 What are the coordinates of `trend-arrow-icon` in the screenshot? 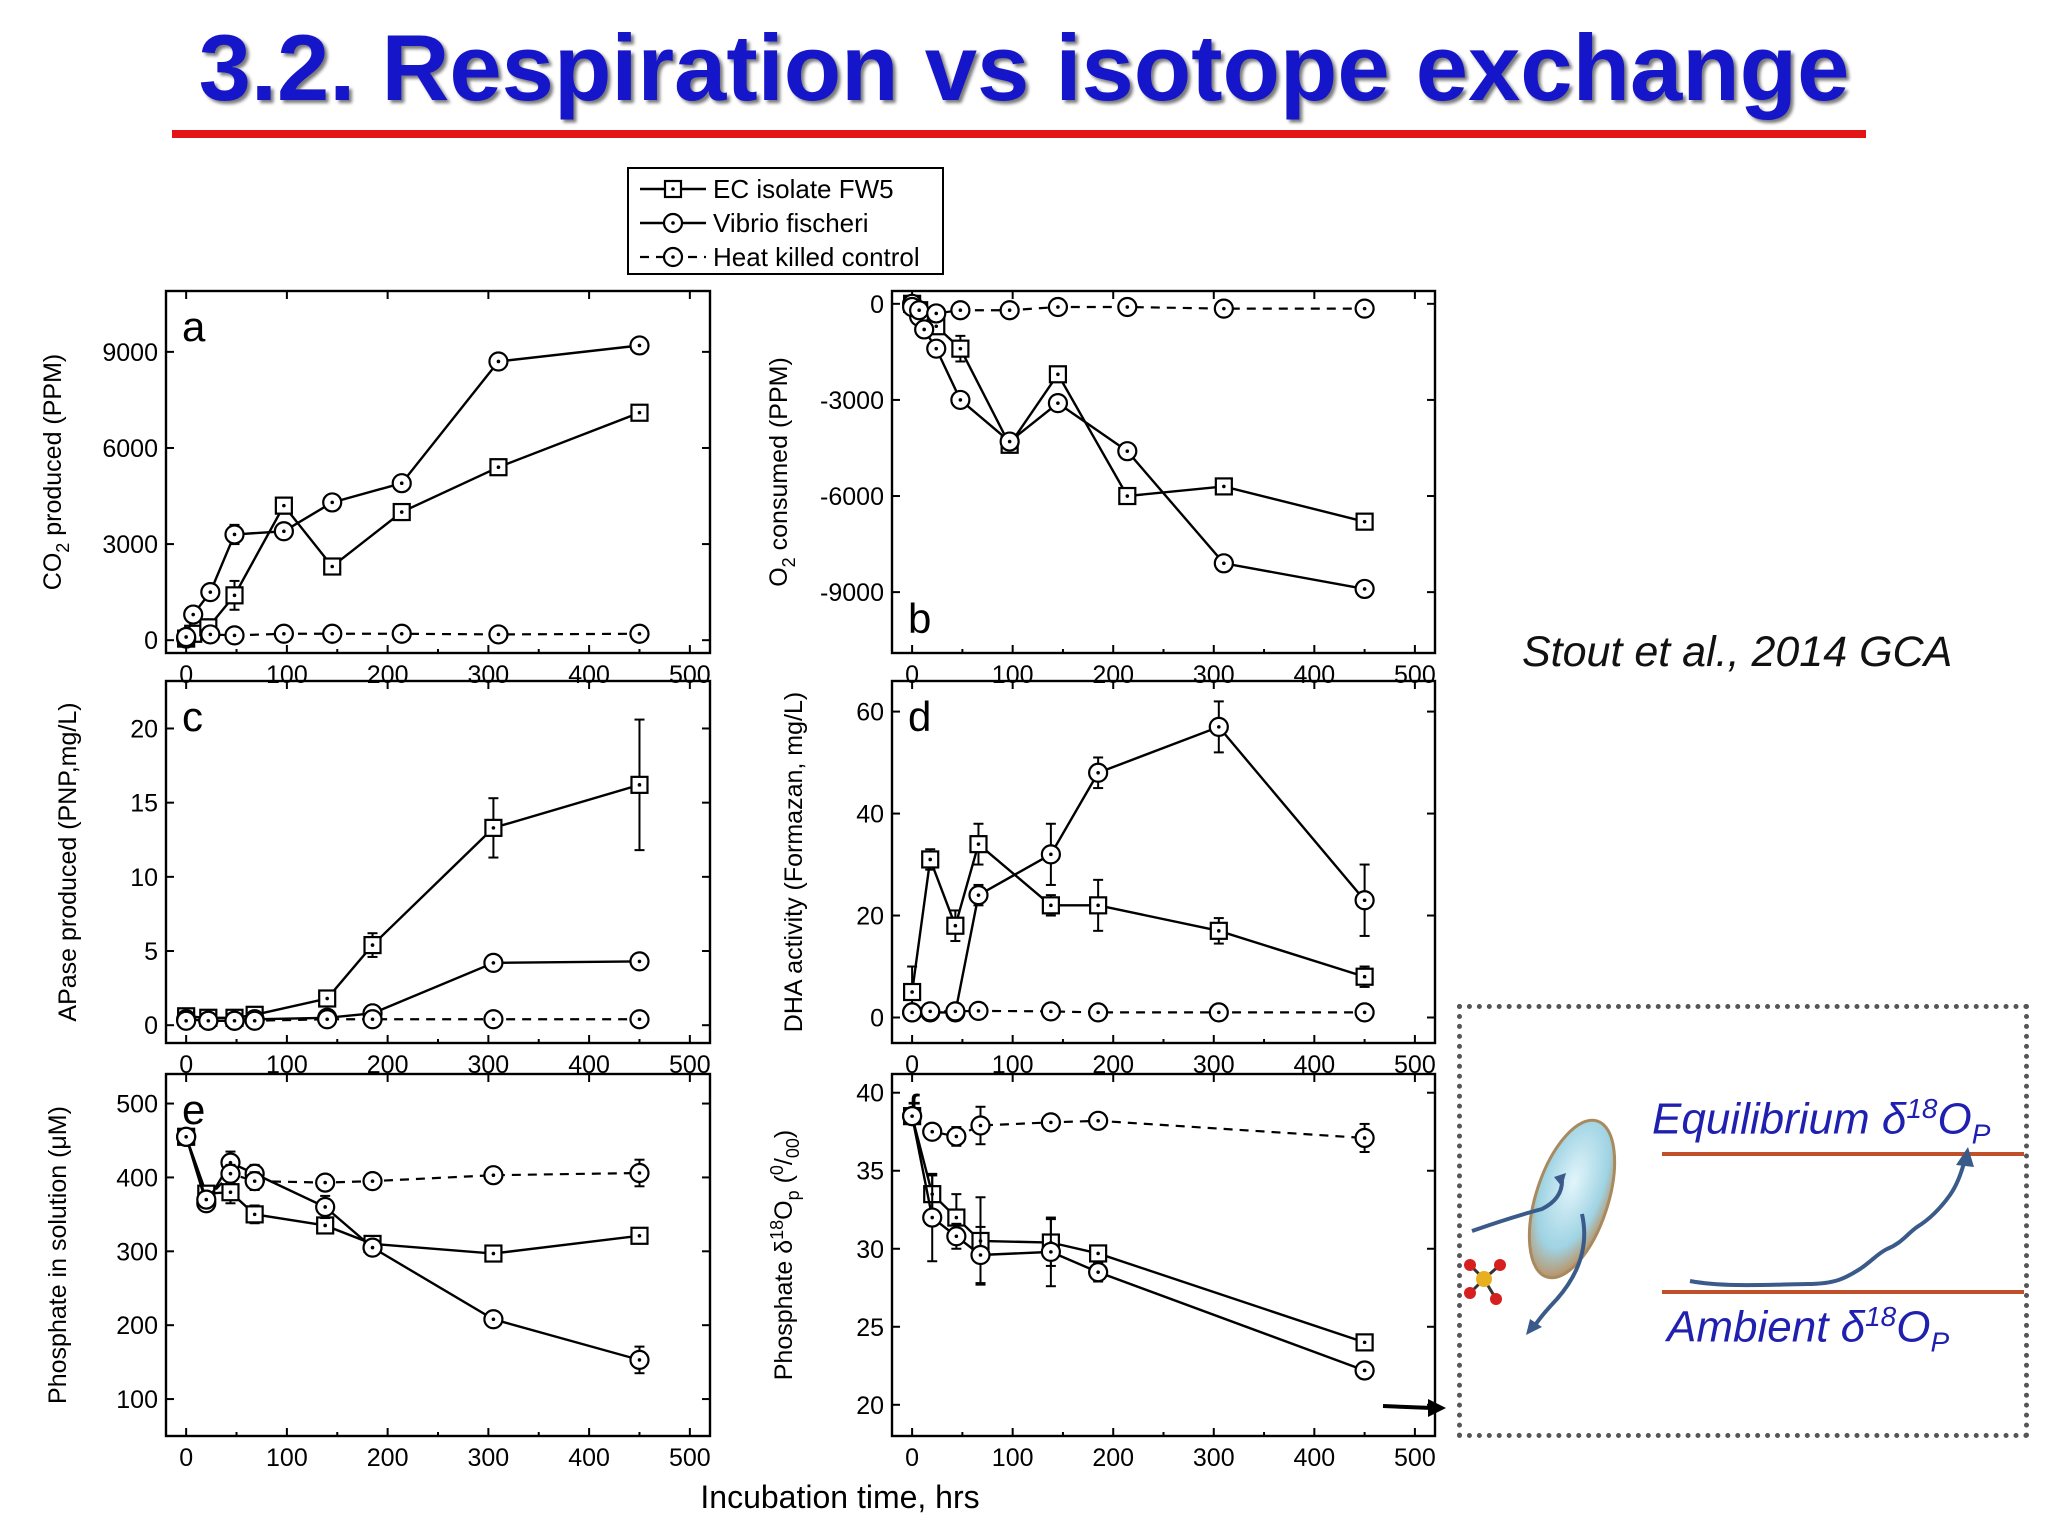 It's located at (1831, 1217).